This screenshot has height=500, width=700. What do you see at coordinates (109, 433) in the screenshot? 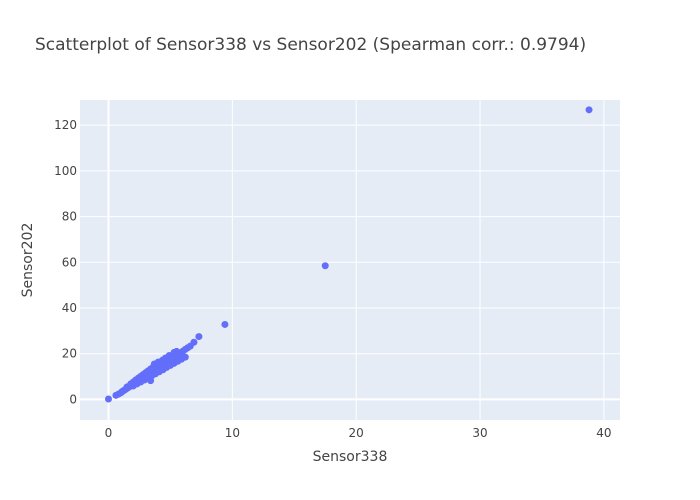
I see `x-tick-label: 0` at bounding box center [109, 433].